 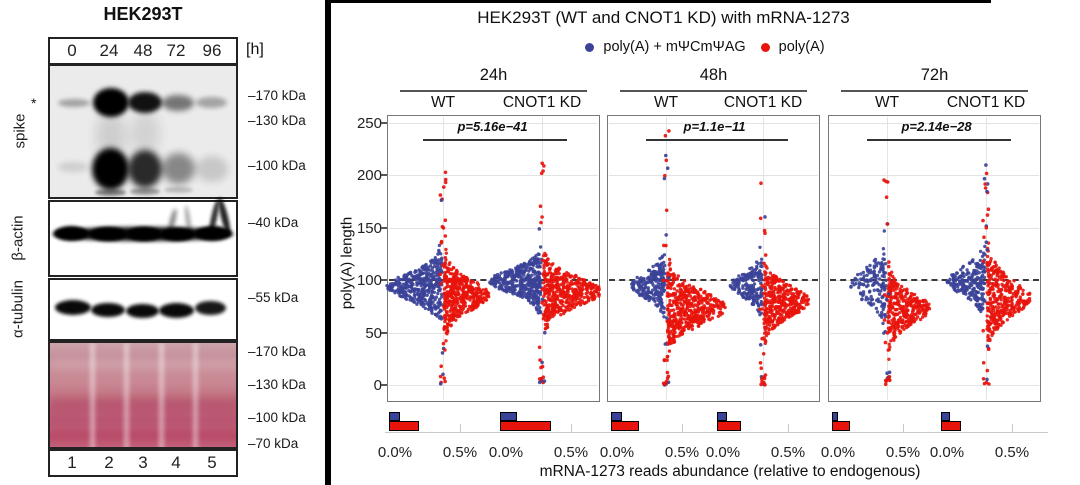 What do you see at coordinates (273, 222) in the screenshot?
I see `kda-marker: –40 kDa` at bounding box center [273, 222].